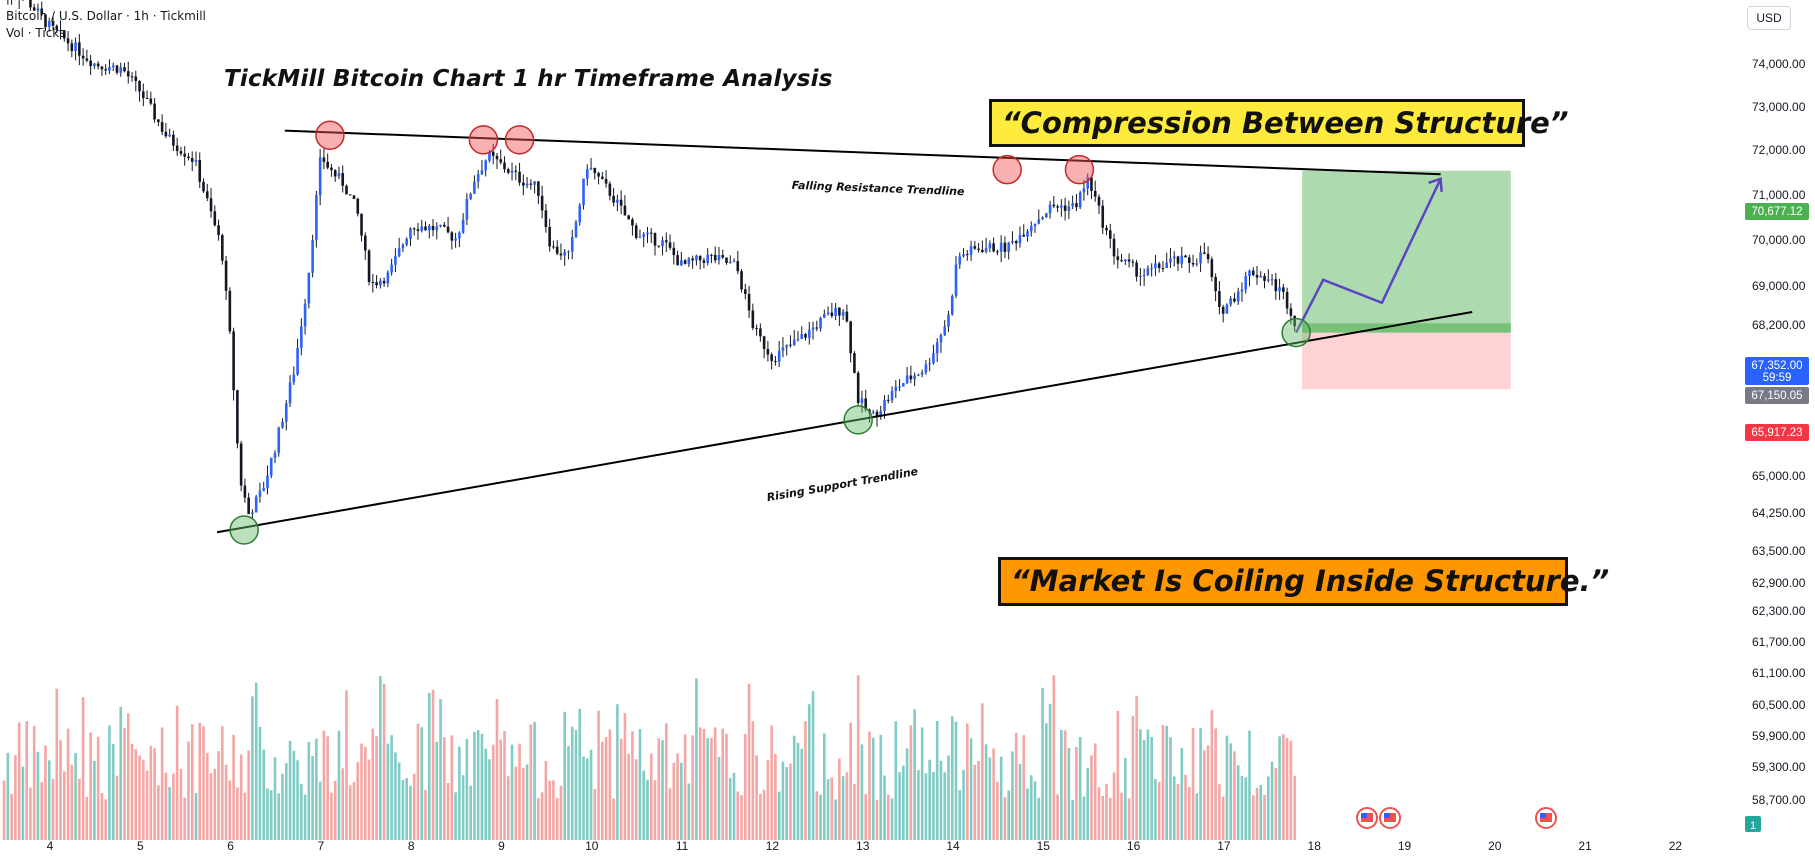 The height and width of the screenshot is (860, 1815). Describe the element at coordinates (865, 846) in the screenshot. I see `time-axis: 4 5 6 7 8 9 10 11 12 13 14 15 16 17 18 19 20 21 22` at that location.